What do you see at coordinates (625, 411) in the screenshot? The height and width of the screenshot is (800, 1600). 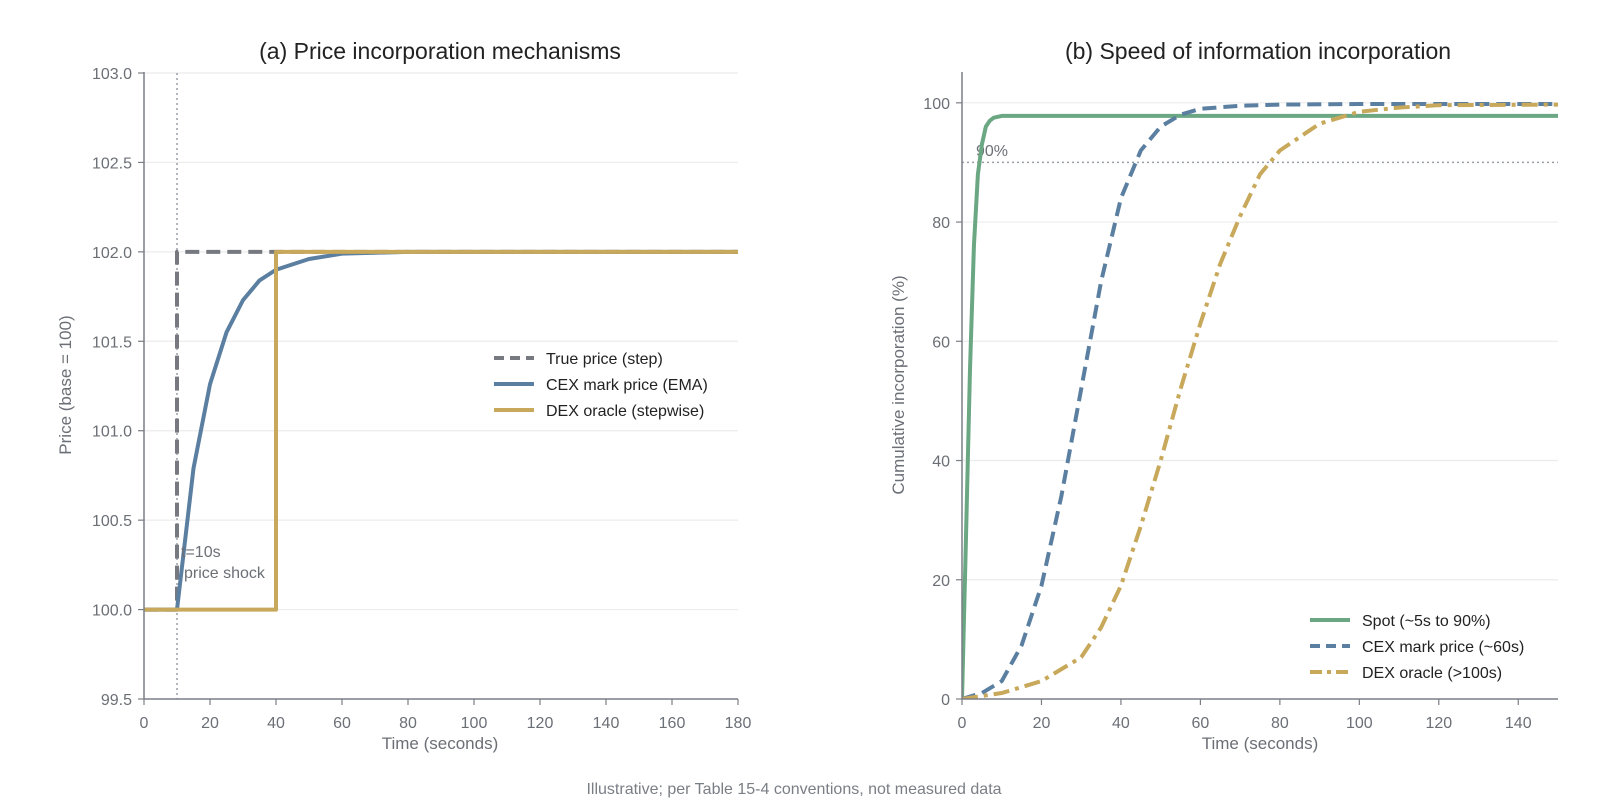 I see `legend-label-2: DEX oracle (stepwise)` at bounding box center [625, 411].